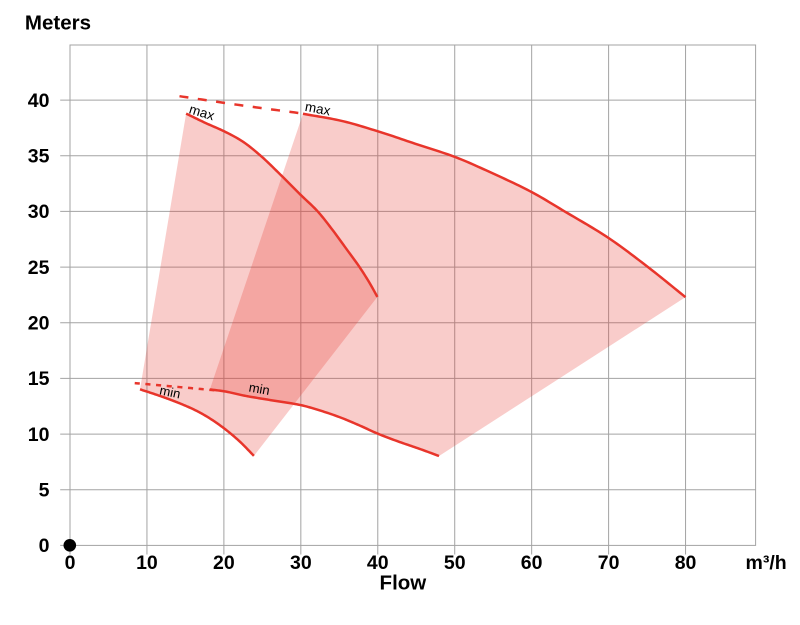 The image size is (800, 625). I want to click on svg-text: 50, so click(455, 563).